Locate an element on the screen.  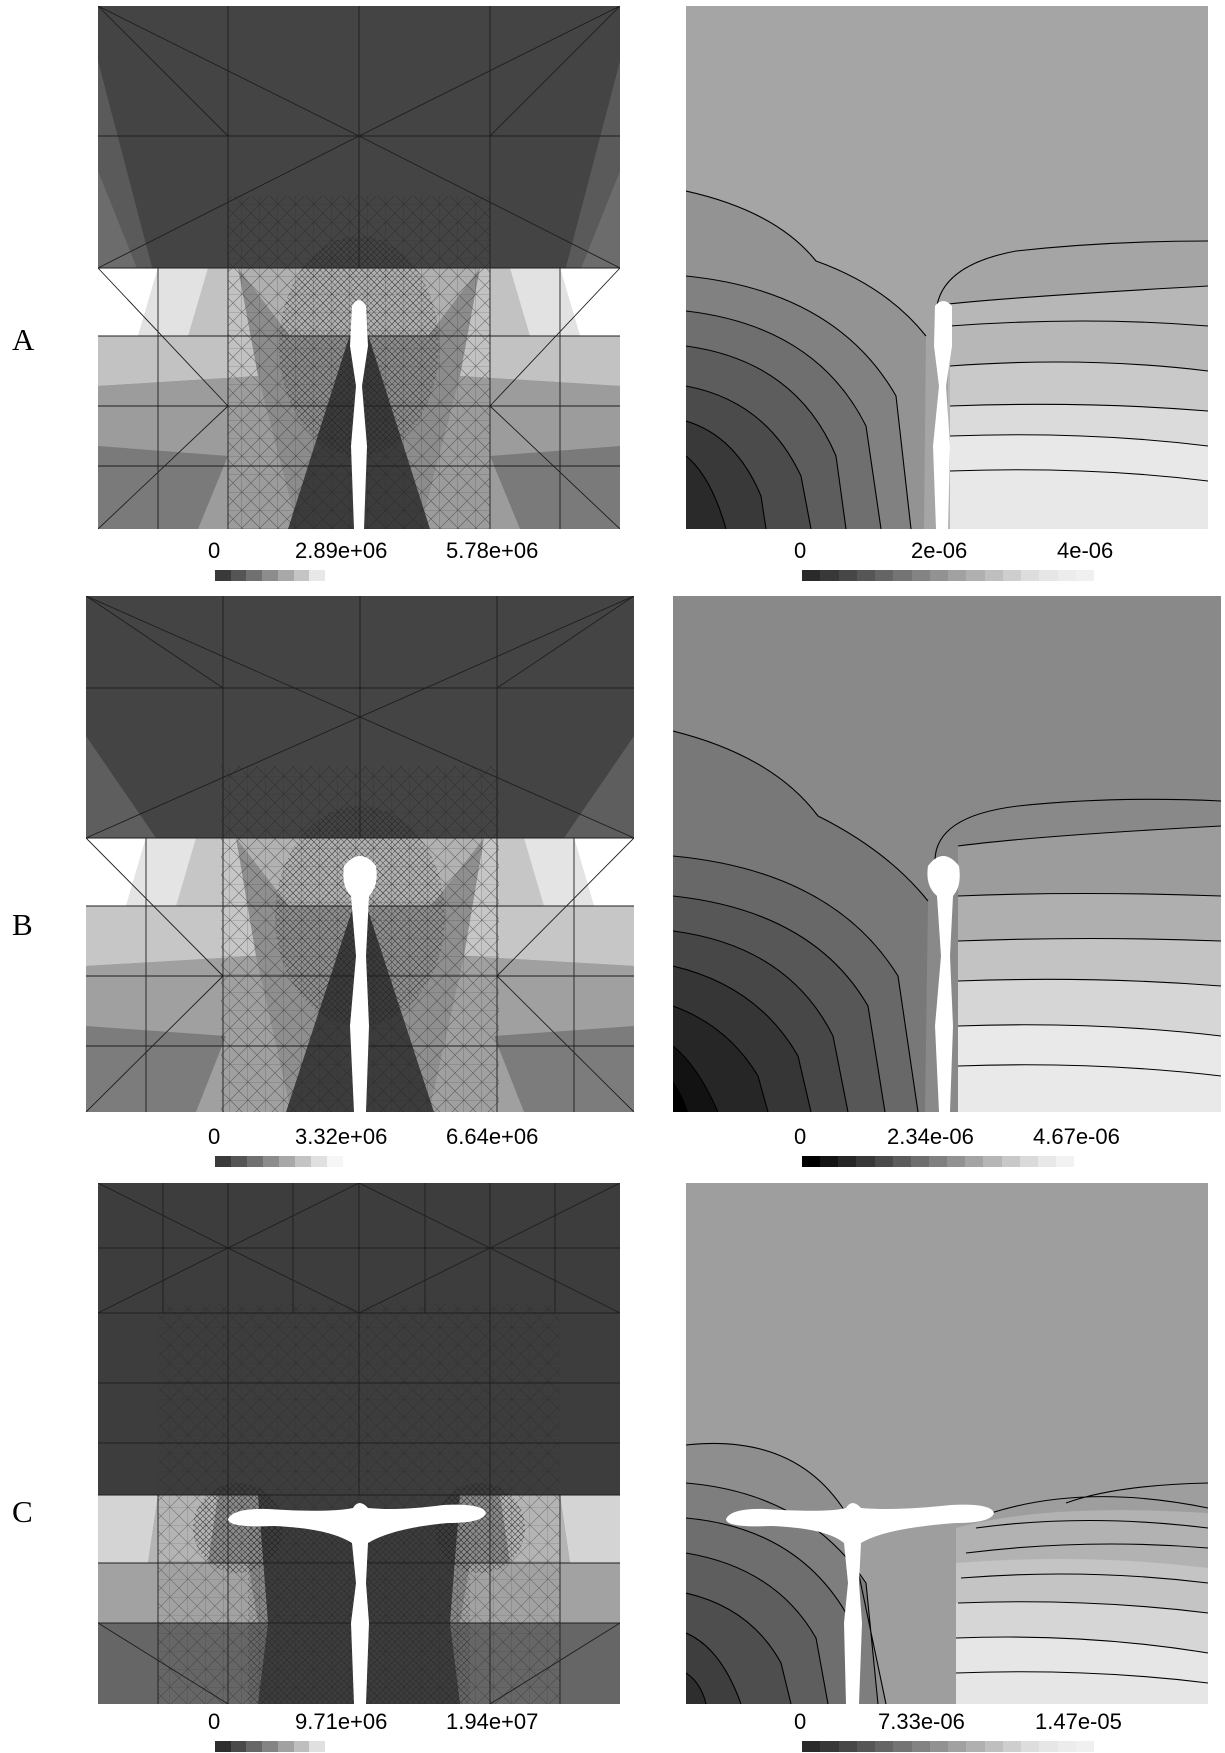
row-c-left-tick-0: 0 is located at coordinates (214, 1721).